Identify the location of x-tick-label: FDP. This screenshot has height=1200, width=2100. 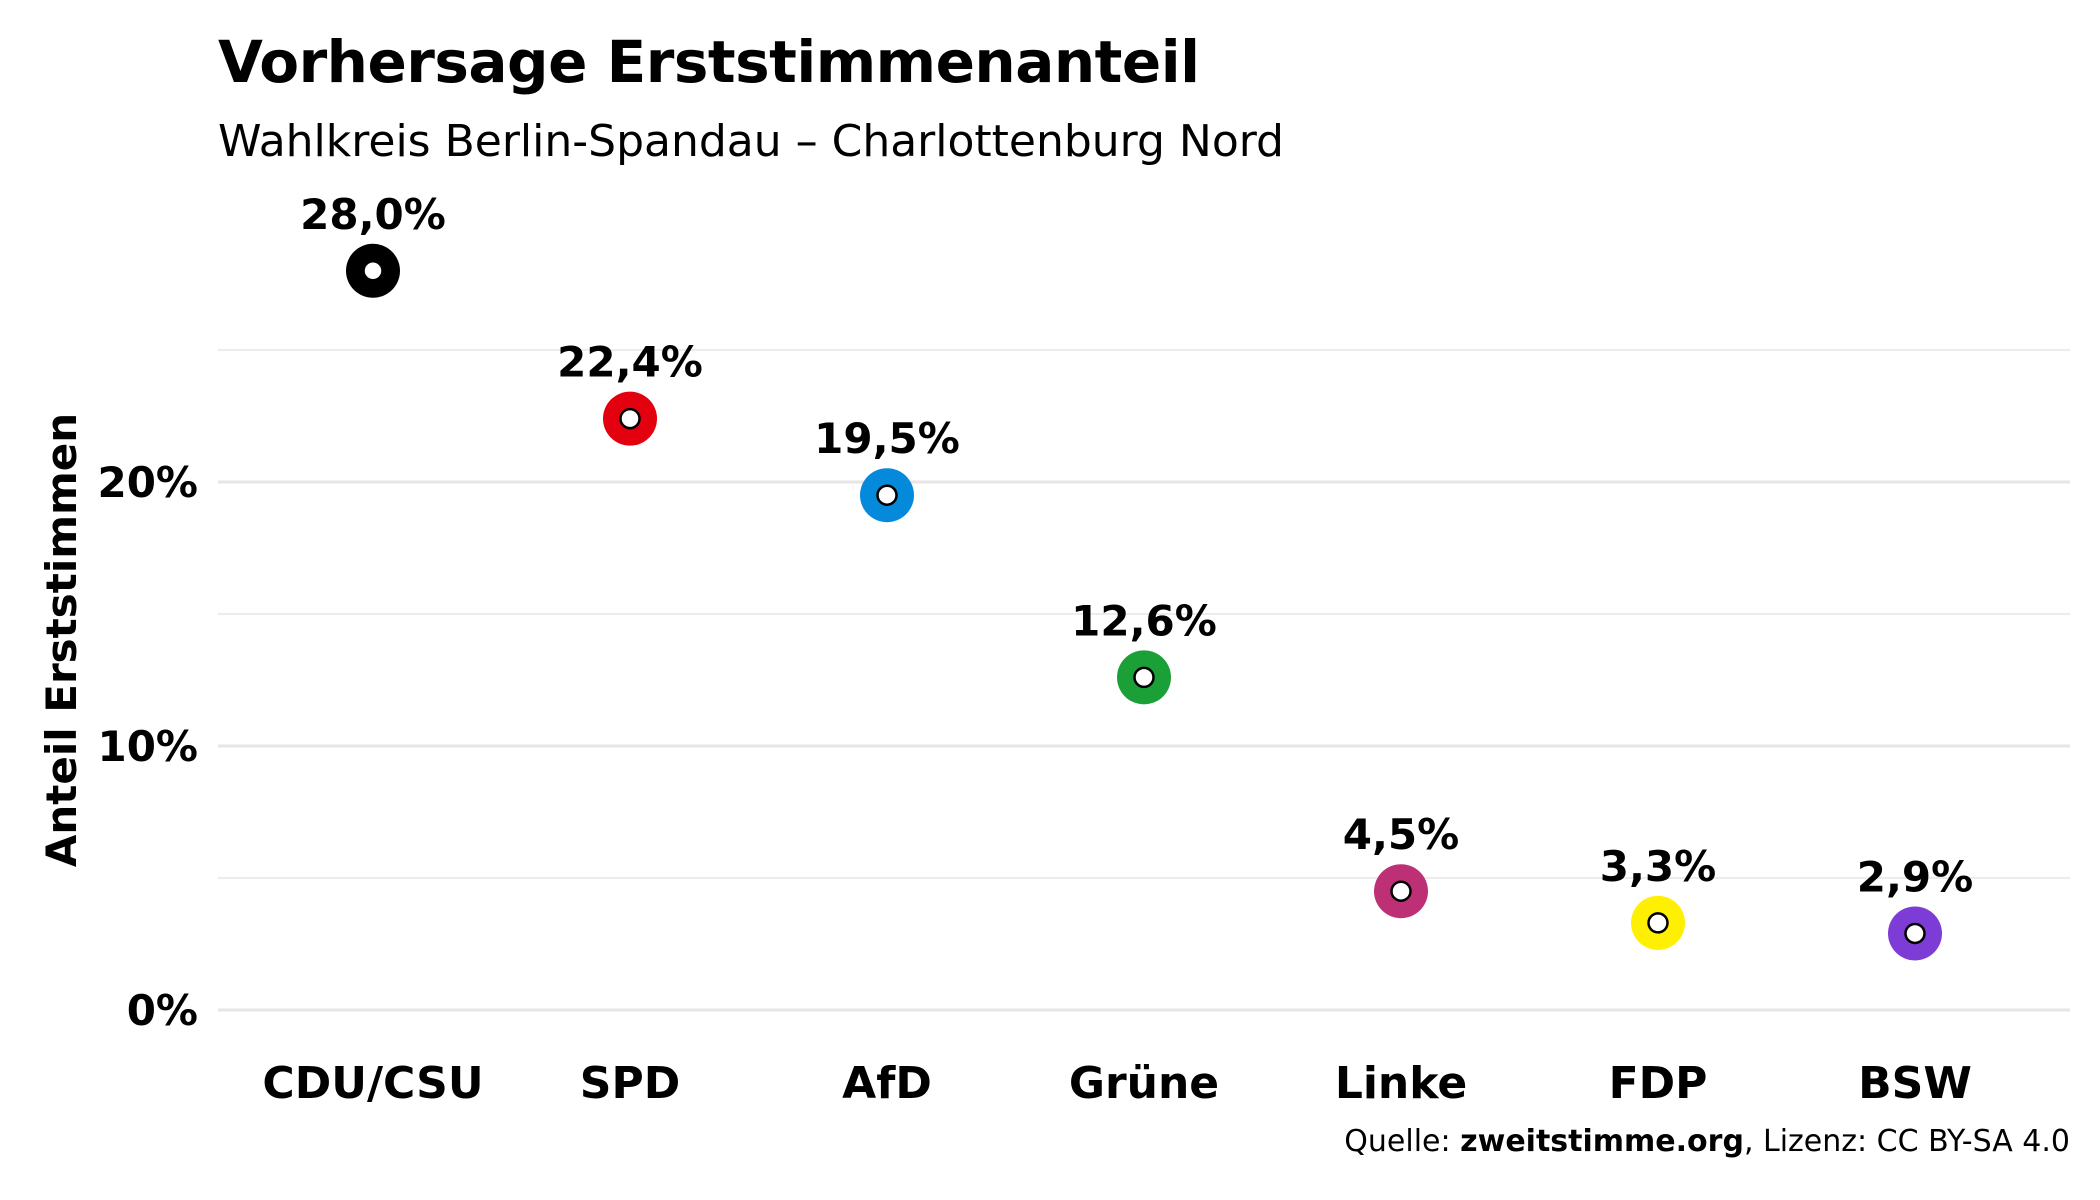
(1658, 1083).